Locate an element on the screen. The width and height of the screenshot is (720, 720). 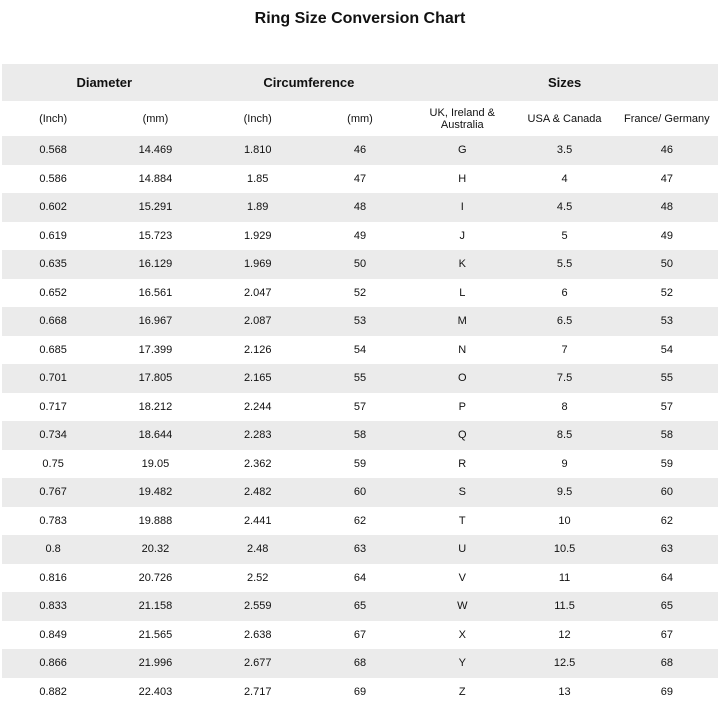
cell-diameter-mm: 17.805 is located at coordinates (155, 378).